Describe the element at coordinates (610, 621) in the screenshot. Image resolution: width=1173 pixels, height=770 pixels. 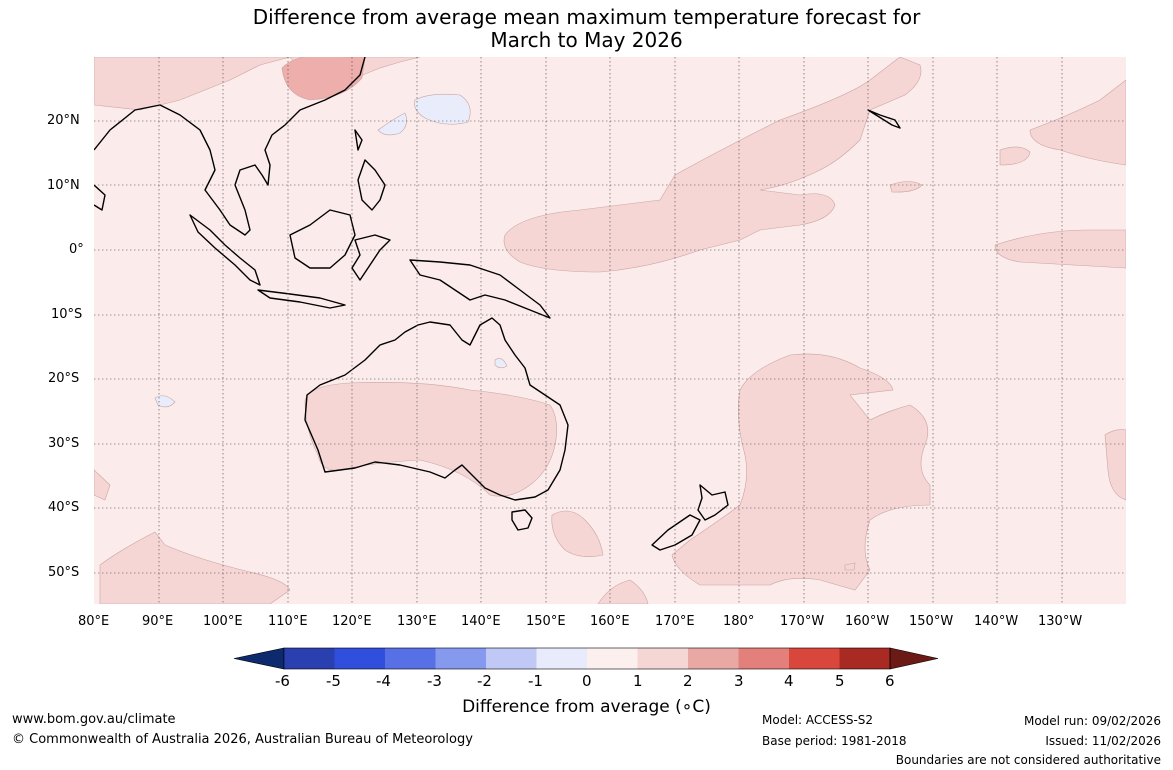
I see `lon-tick-label: 160°E` at that location.